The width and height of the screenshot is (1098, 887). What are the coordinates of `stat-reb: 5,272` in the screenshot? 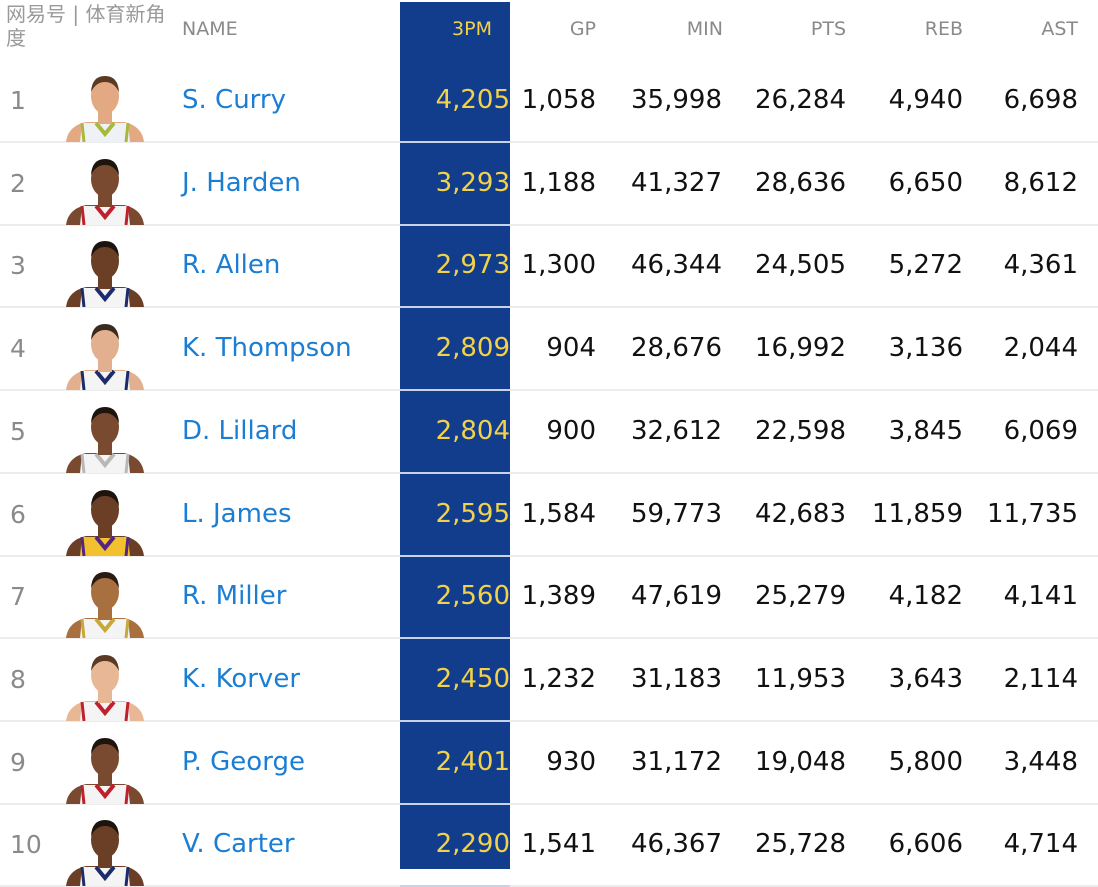 It's located at (925, 265).